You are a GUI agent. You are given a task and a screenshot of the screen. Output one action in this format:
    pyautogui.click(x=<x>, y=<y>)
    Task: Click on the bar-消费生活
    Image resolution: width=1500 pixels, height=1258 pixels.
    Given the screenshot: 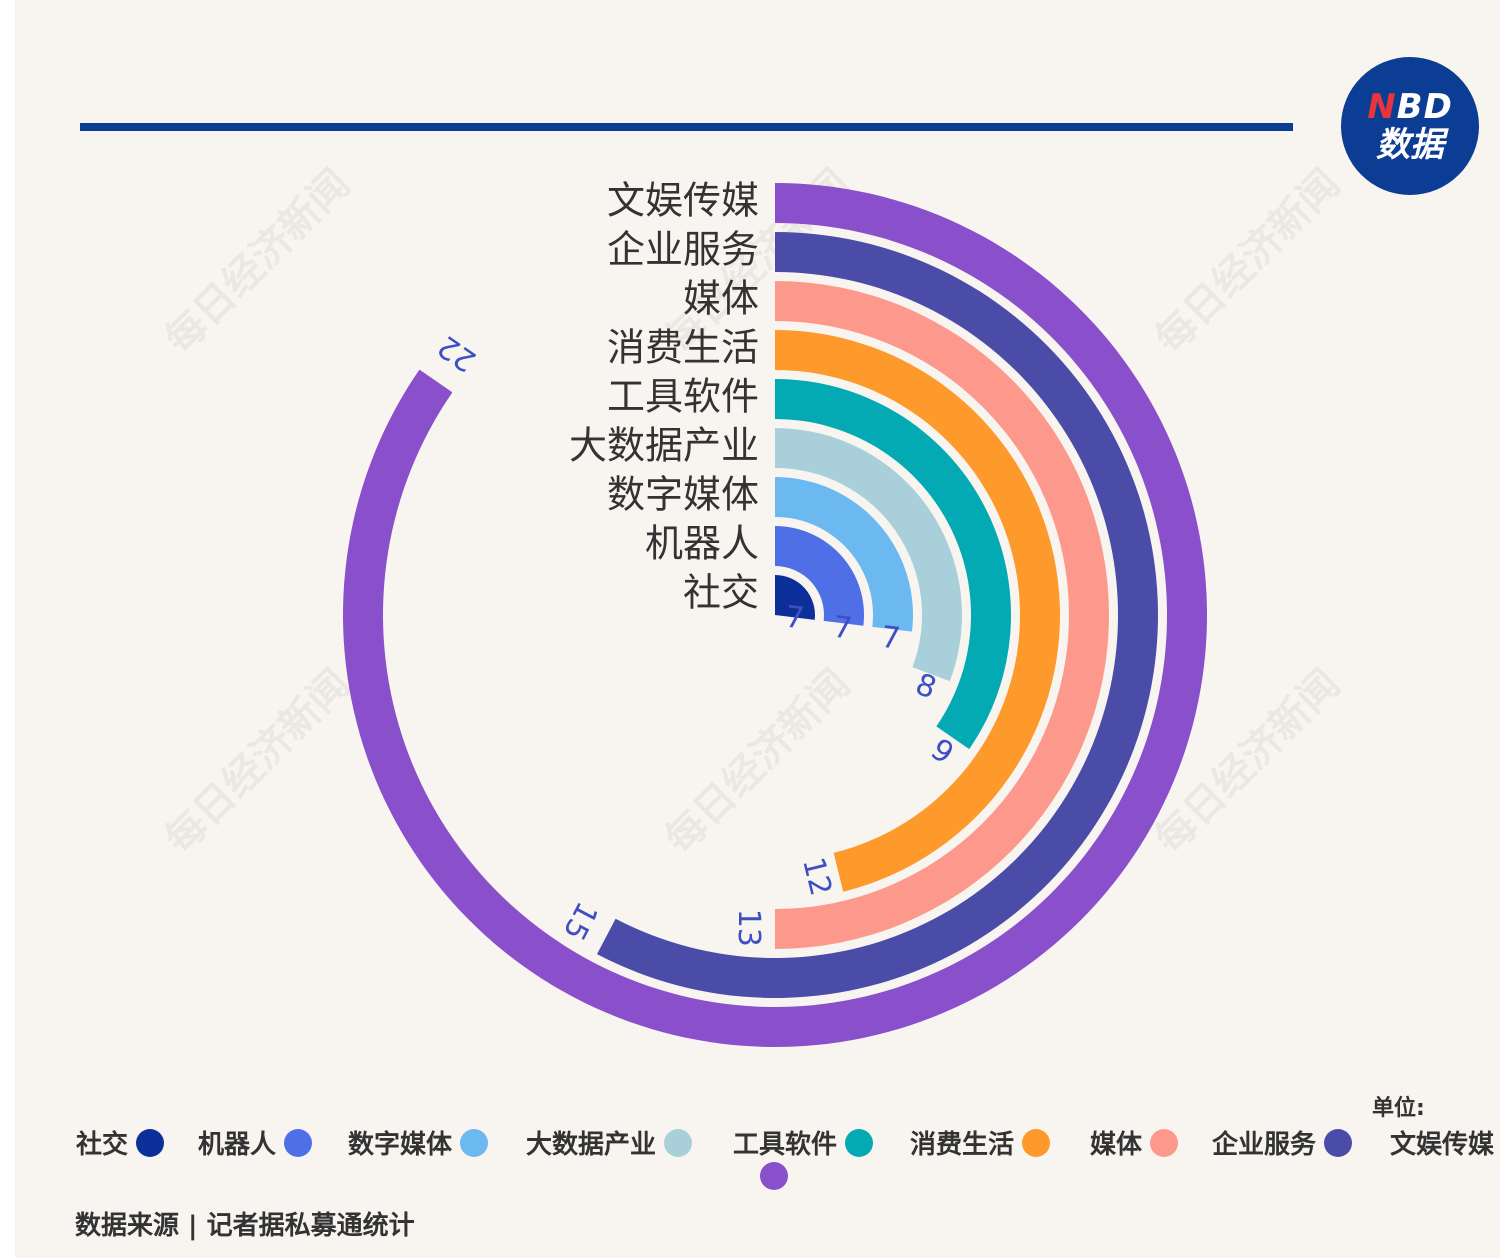 What is the action you would take?
    pyautogui.click(x=917, y=611)
    